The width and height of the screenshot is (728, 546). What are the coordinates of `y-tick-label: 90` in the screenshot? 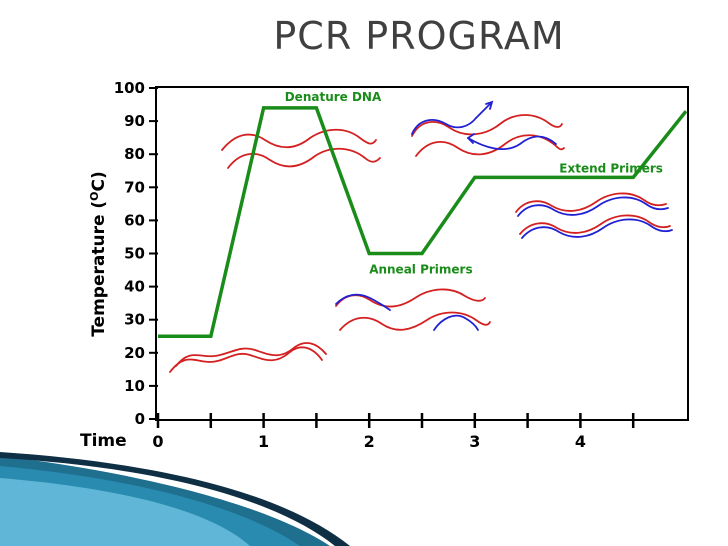 It's located at (134, 121).